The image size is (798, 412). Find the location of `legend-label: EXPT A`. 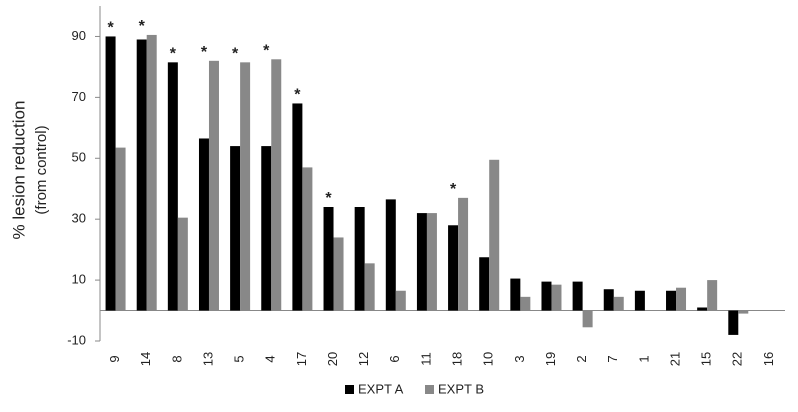

legend-label: EXPT A is located at coordinates (381, 388).